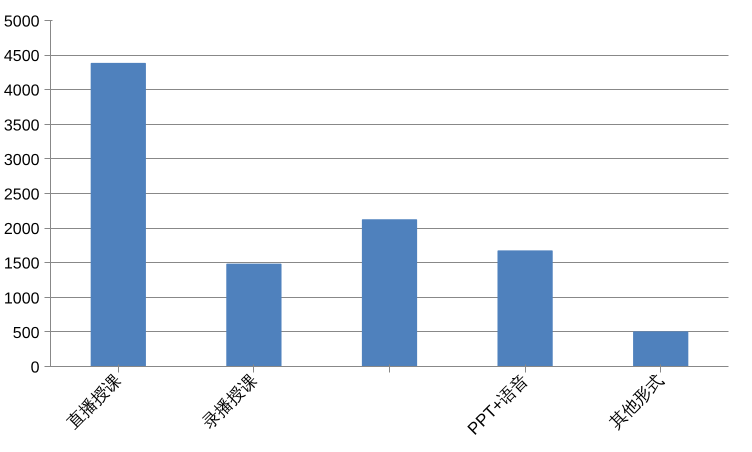 The height and width of the screenshot is (452, 752). Describe the element at coordinates (22, 299) in the screenshot. I see `y-tick-label: 1000` at that location.